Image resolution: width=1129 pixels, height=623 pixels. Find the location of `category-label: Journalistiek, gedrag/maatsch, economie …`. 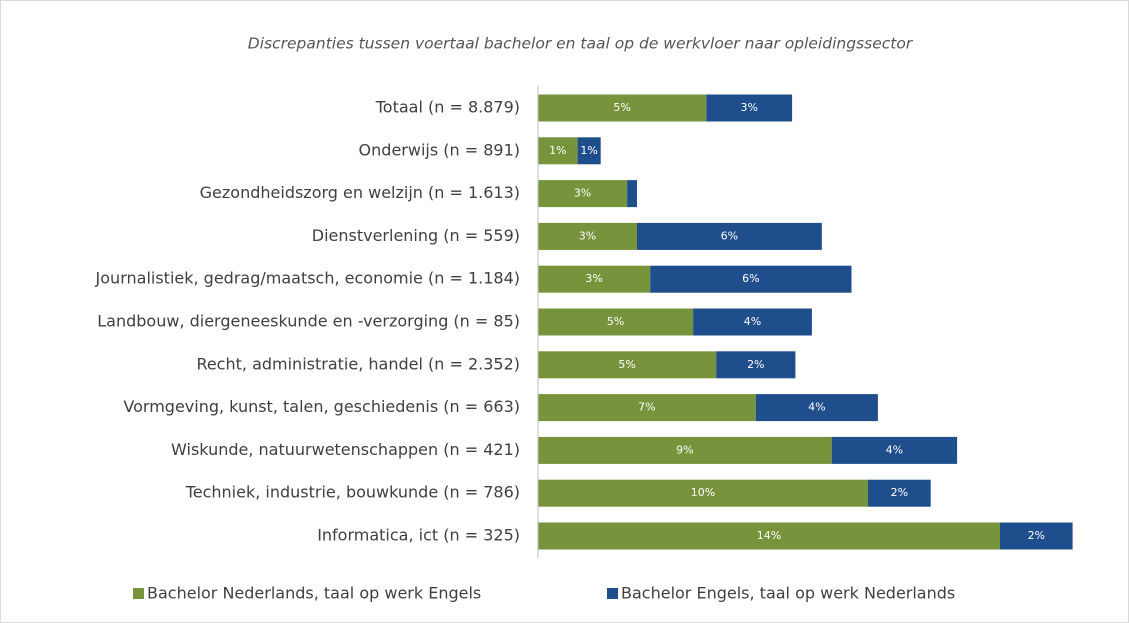

category-label: Journalistiek, gedrag/maatsch, economie … is located at coordinates (307, 278).